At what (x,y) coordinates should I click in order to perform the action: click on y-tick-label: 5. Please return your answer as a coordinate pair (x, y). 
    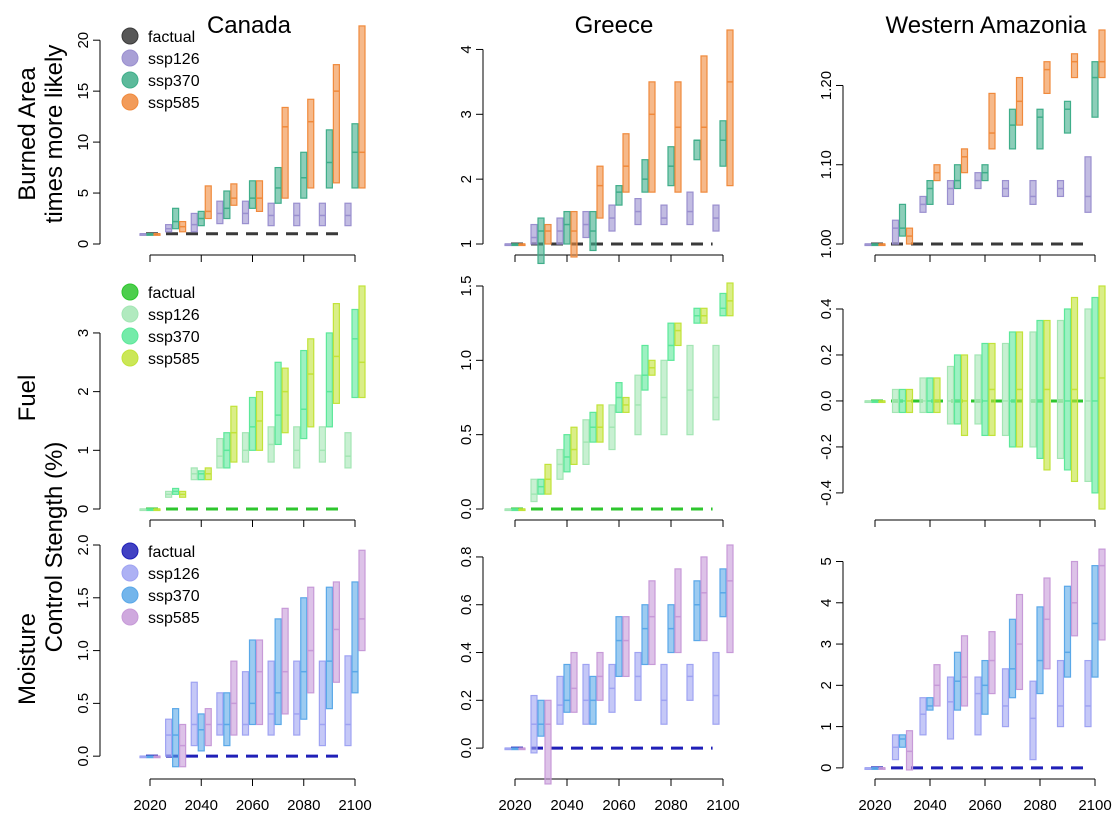
    Looking at the image, I should click on (826, 561).